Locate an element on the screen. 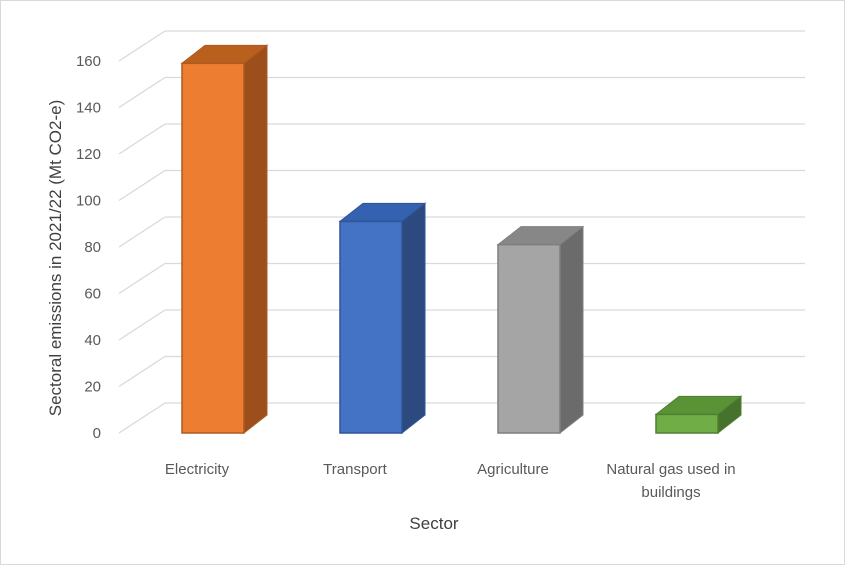 Image resolution: width=845 pixels, height=565 pixels. x-category-label: Natural gas used in buildings is located at coordinates (670, 481).